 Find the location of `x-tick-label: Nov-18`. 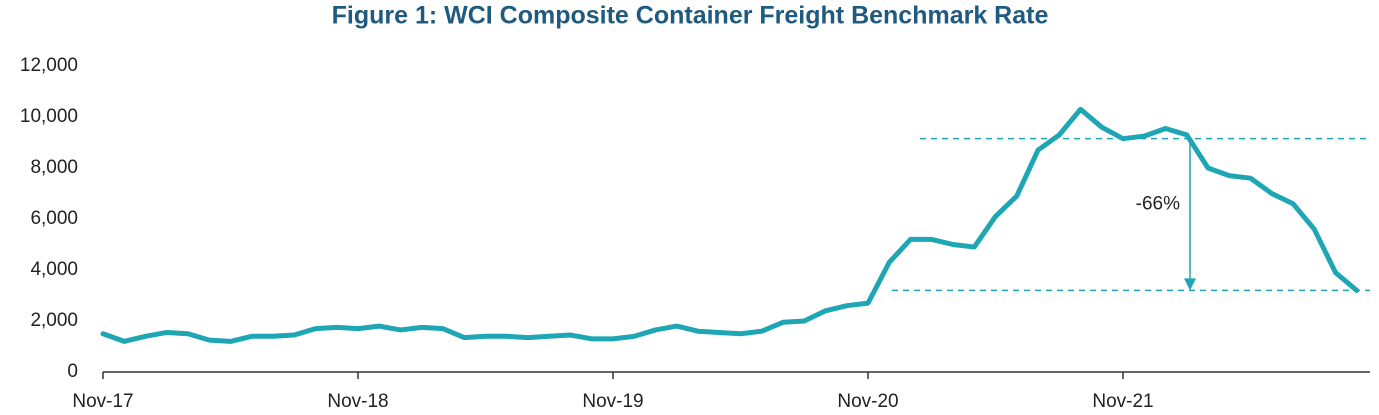

x-tick-label: Nov-18 is located at coordinates (357, 401).